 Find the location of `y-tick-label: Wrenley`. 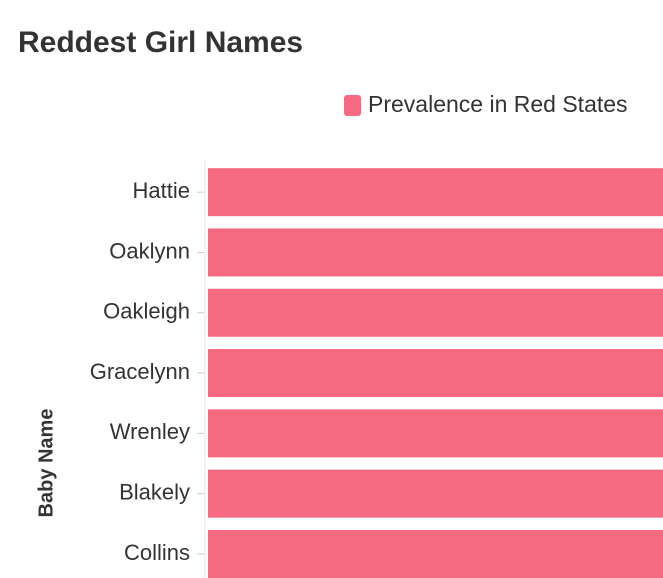

y-tick-label: Wrenley is located at coordinates (150, 431).